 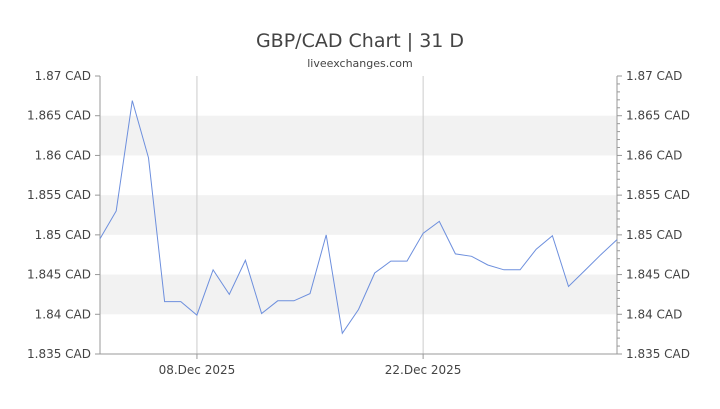 What do you see at coordinates (59, 116) in the screenshot?
I see `y-tick-label: 1.865 CAD` at bounding box center [59, 116].